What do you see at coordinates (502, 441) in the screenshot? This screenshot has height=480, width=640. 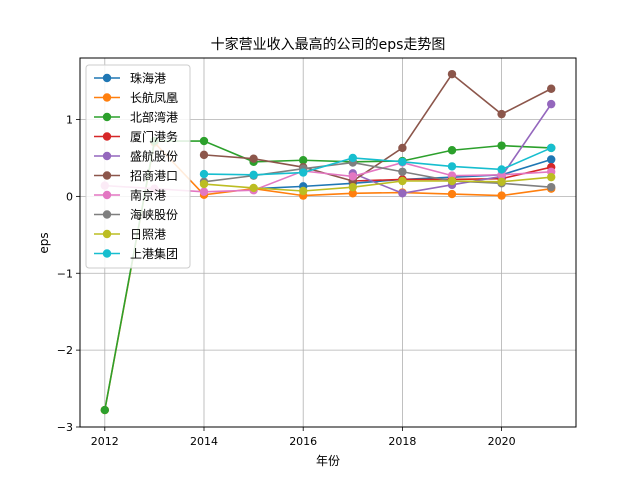 I see `x-tick-label: 2020` at bounding box center [502, 441].